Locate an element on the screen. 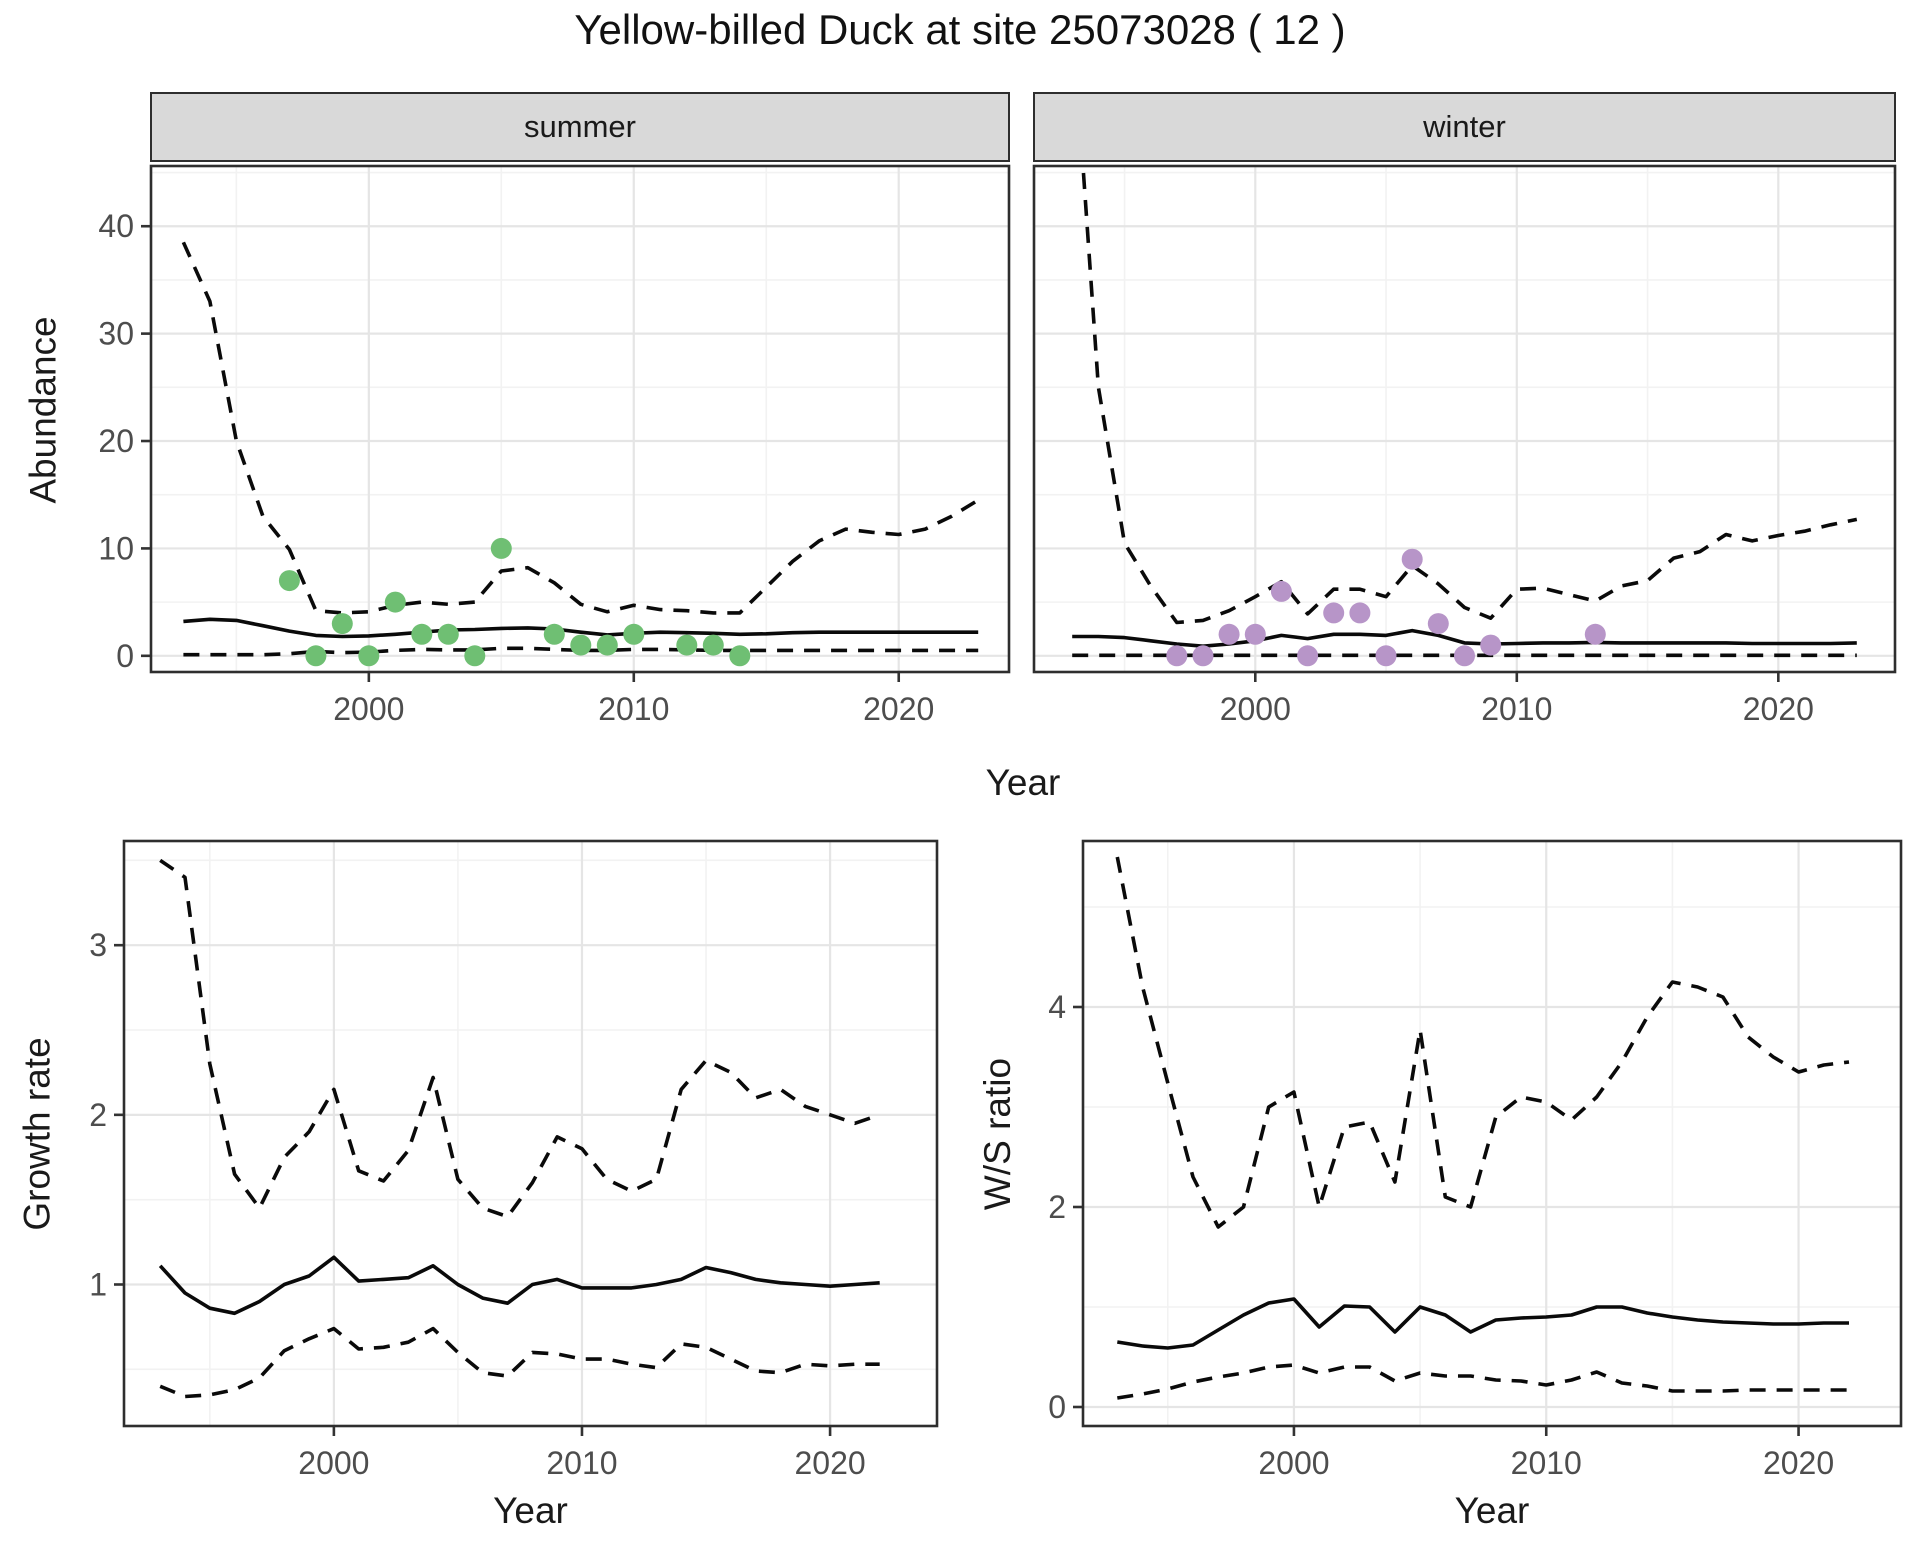  ws-ratio-axis-title: W/S ratio is located at coordinates (998, 1133).